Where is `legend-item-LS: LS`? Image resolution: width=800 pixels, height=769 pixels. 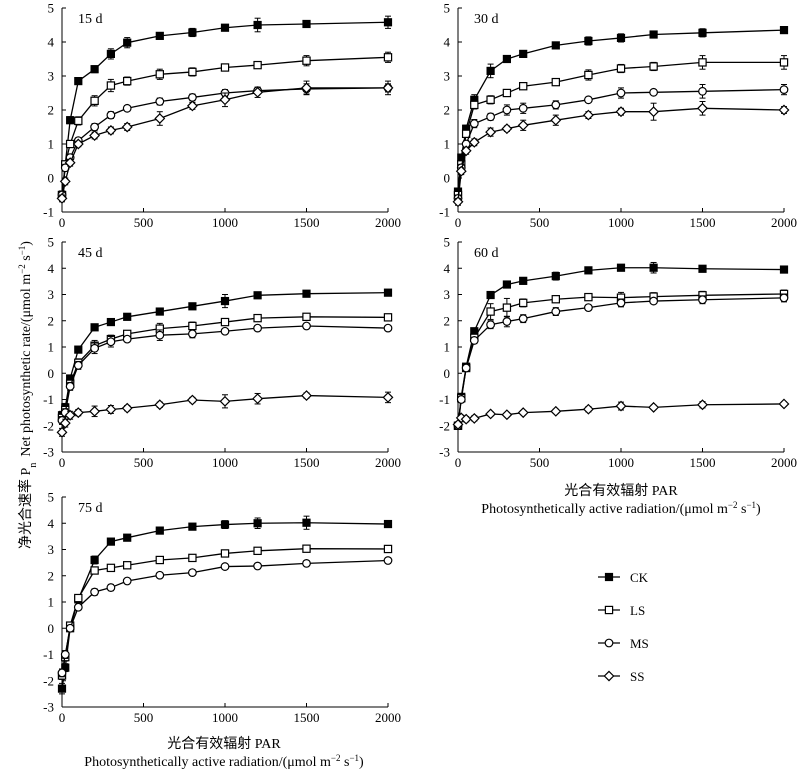 legend-item-LS: LS is located at coordinates (621, 610).